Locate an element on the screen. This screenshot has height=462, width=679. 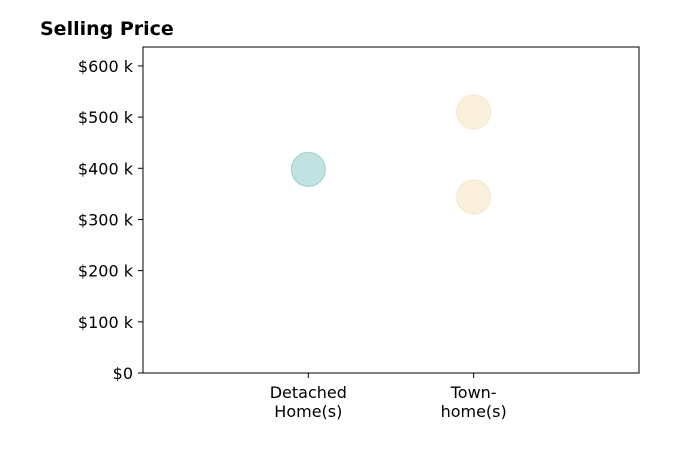
y-tick-label: $400 k is located at coordinates (106, 168).